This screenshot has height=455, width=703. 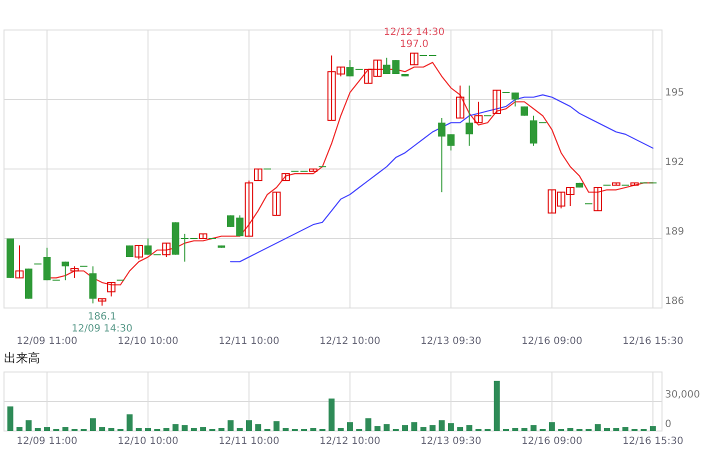 What do you see at coordinates (682, 395) in the screenshot?
I see `y-tick-label: 30,000` at bounding box center [682, 395].